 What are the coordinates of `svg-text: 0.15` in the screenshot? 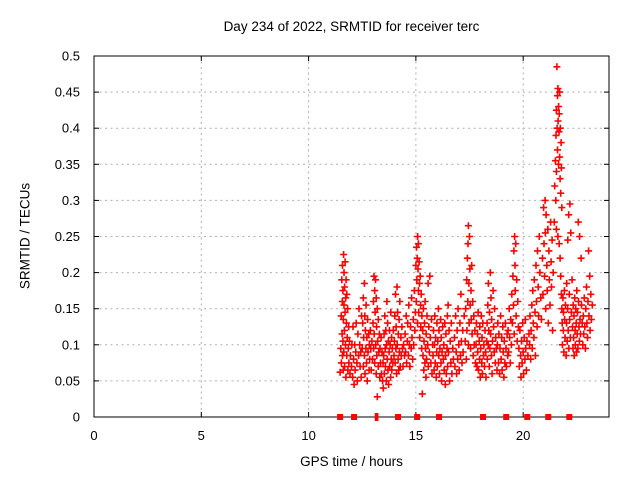 It's located at (67, 308).